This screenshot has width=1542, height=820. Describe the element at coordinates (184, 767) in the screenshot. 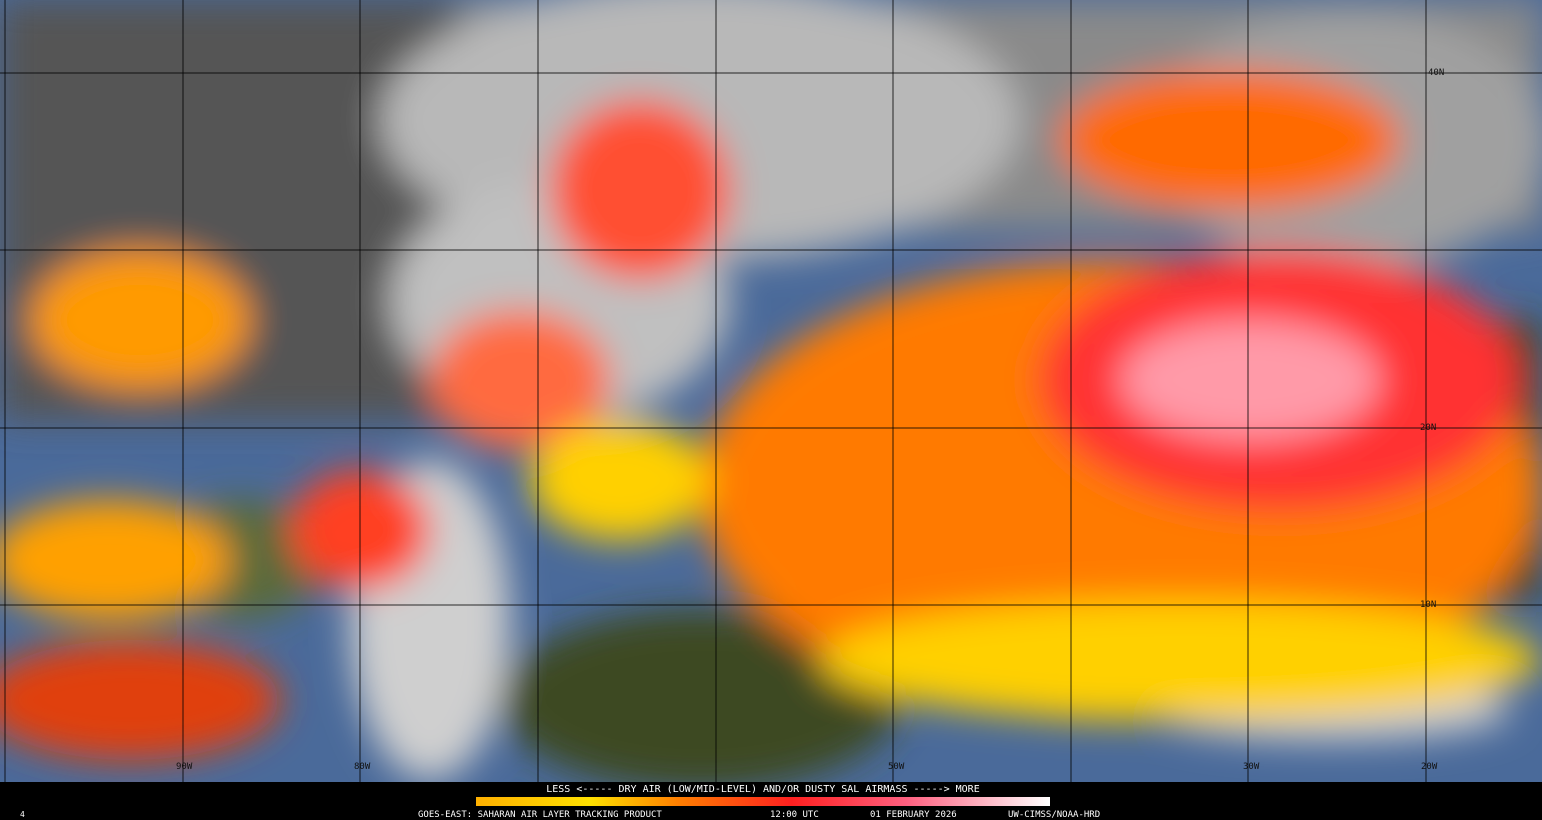

I see `longitude-label: 90W` at that location.